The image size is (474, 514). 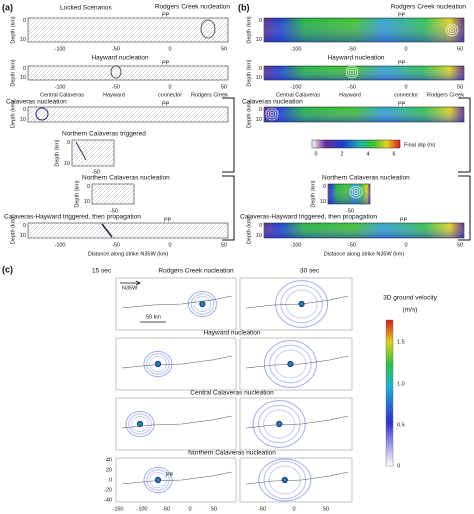 I want to click on y-tick-label: -20, so click(x=108, y=490).